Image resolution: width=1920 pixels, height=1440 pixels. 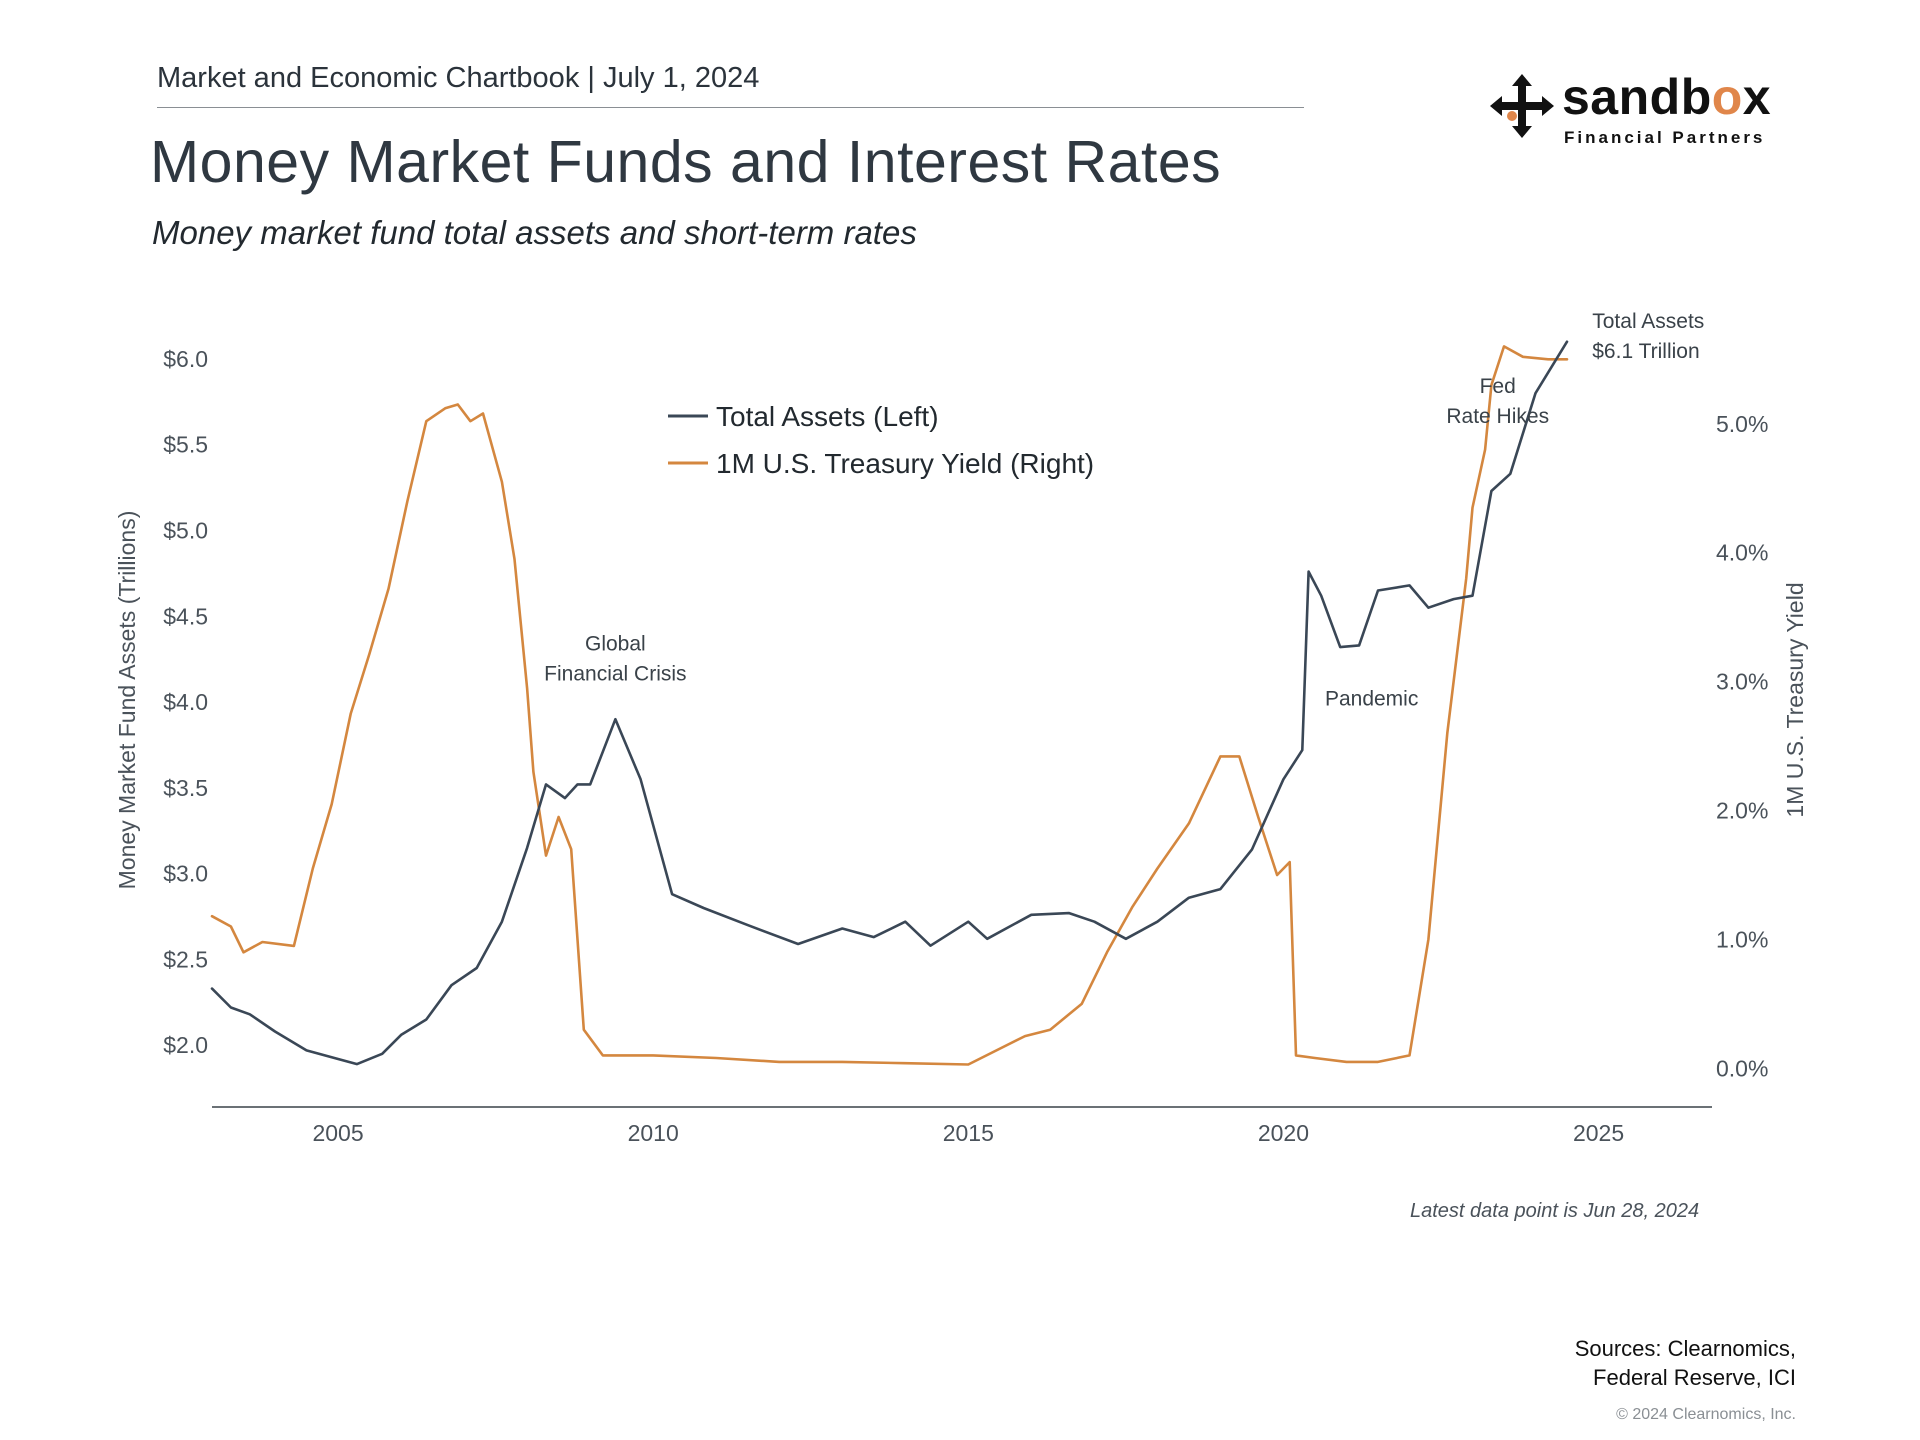 I want to click on left-axis-ticks: $2.0 $2.5 $3.0 $3.5 $4.0 $4.5 $5.0 $5.5 $6.0, so click(x=185, y=702).